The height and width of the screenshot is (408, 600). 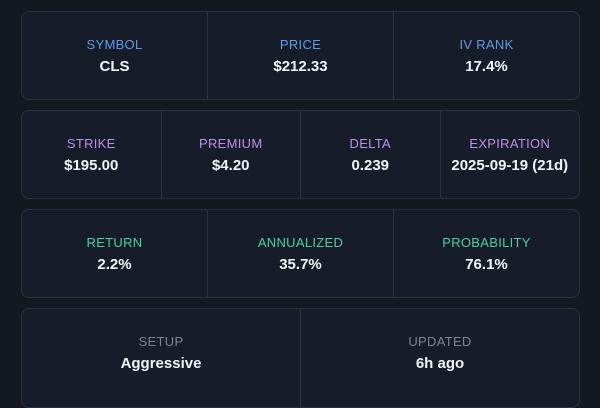 I want to click on iv-rank-value: 17.4%, so click(x=486, y=66).